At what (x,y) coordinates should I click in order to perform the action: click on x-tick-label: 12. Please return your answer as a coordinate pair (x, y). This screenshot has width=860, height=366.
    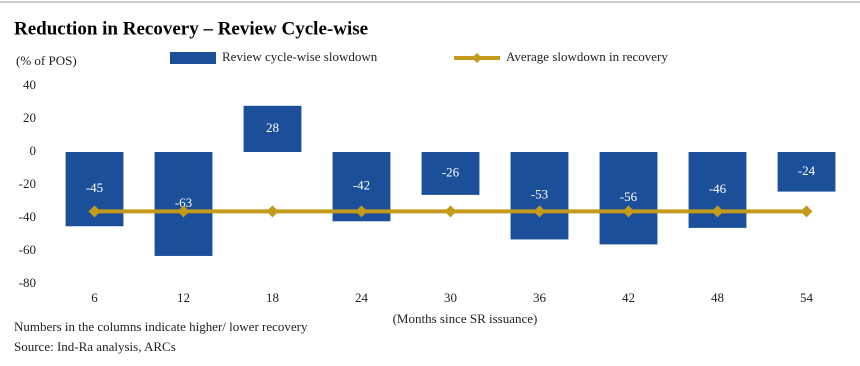
    Looking at the image, I should click on (183, 297).